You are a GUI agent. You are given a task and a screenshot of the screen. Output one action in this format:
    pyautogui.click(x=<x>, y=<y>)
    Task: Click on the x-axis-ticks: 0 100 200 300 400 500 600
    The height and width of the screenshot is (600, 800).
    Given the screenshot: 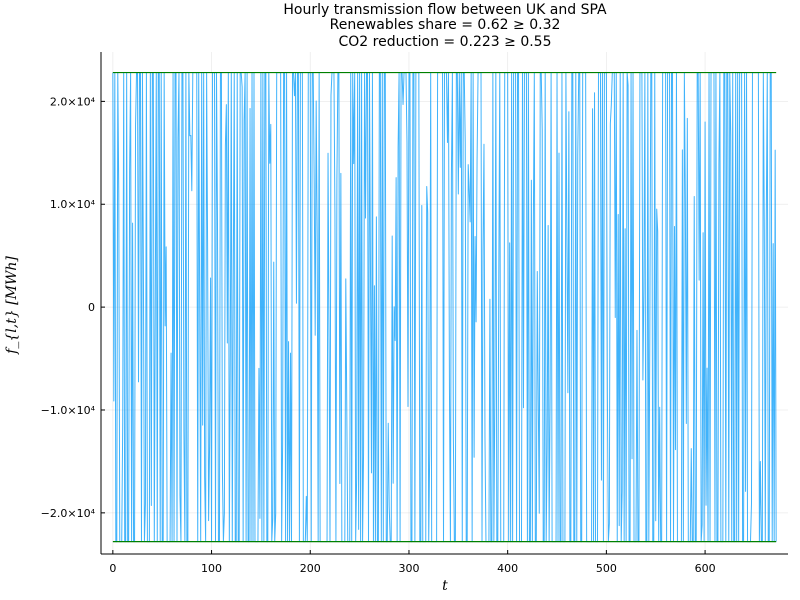 What is the action you would take?
    pyautogui.click(x=412, y=562)
    